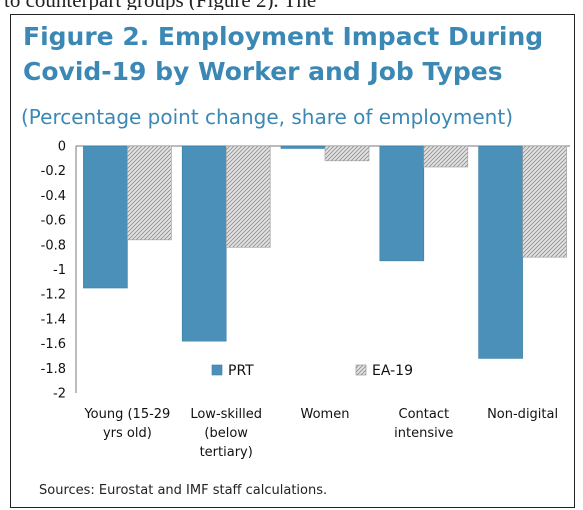 The height and width of the screenshot is (510, 583). I want to click on legend-label-prt: PRT, so click(241, 371).